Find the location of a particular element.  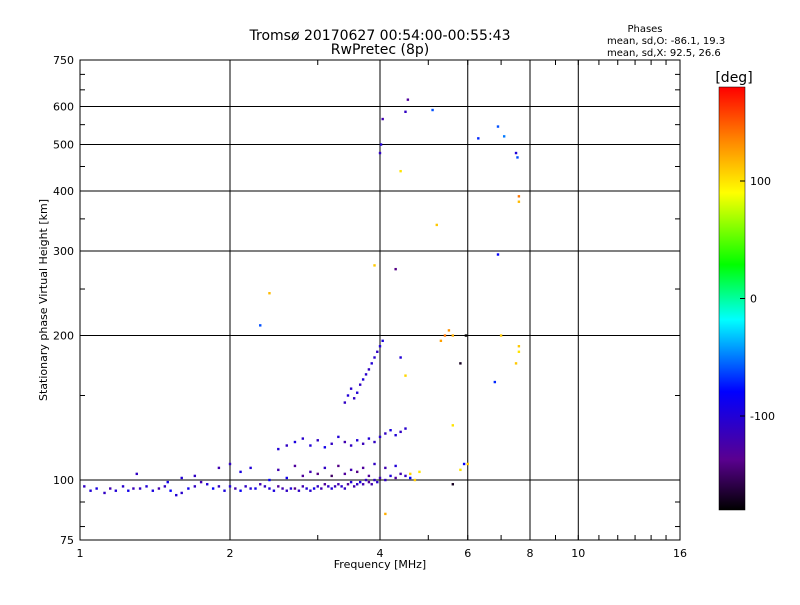

y-tick-label: 100 is located at coordinates (63, 480).